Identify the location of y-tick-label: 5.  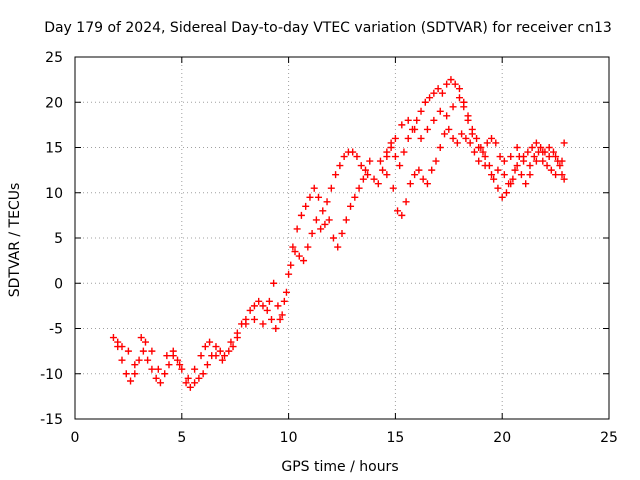
(58, 239).